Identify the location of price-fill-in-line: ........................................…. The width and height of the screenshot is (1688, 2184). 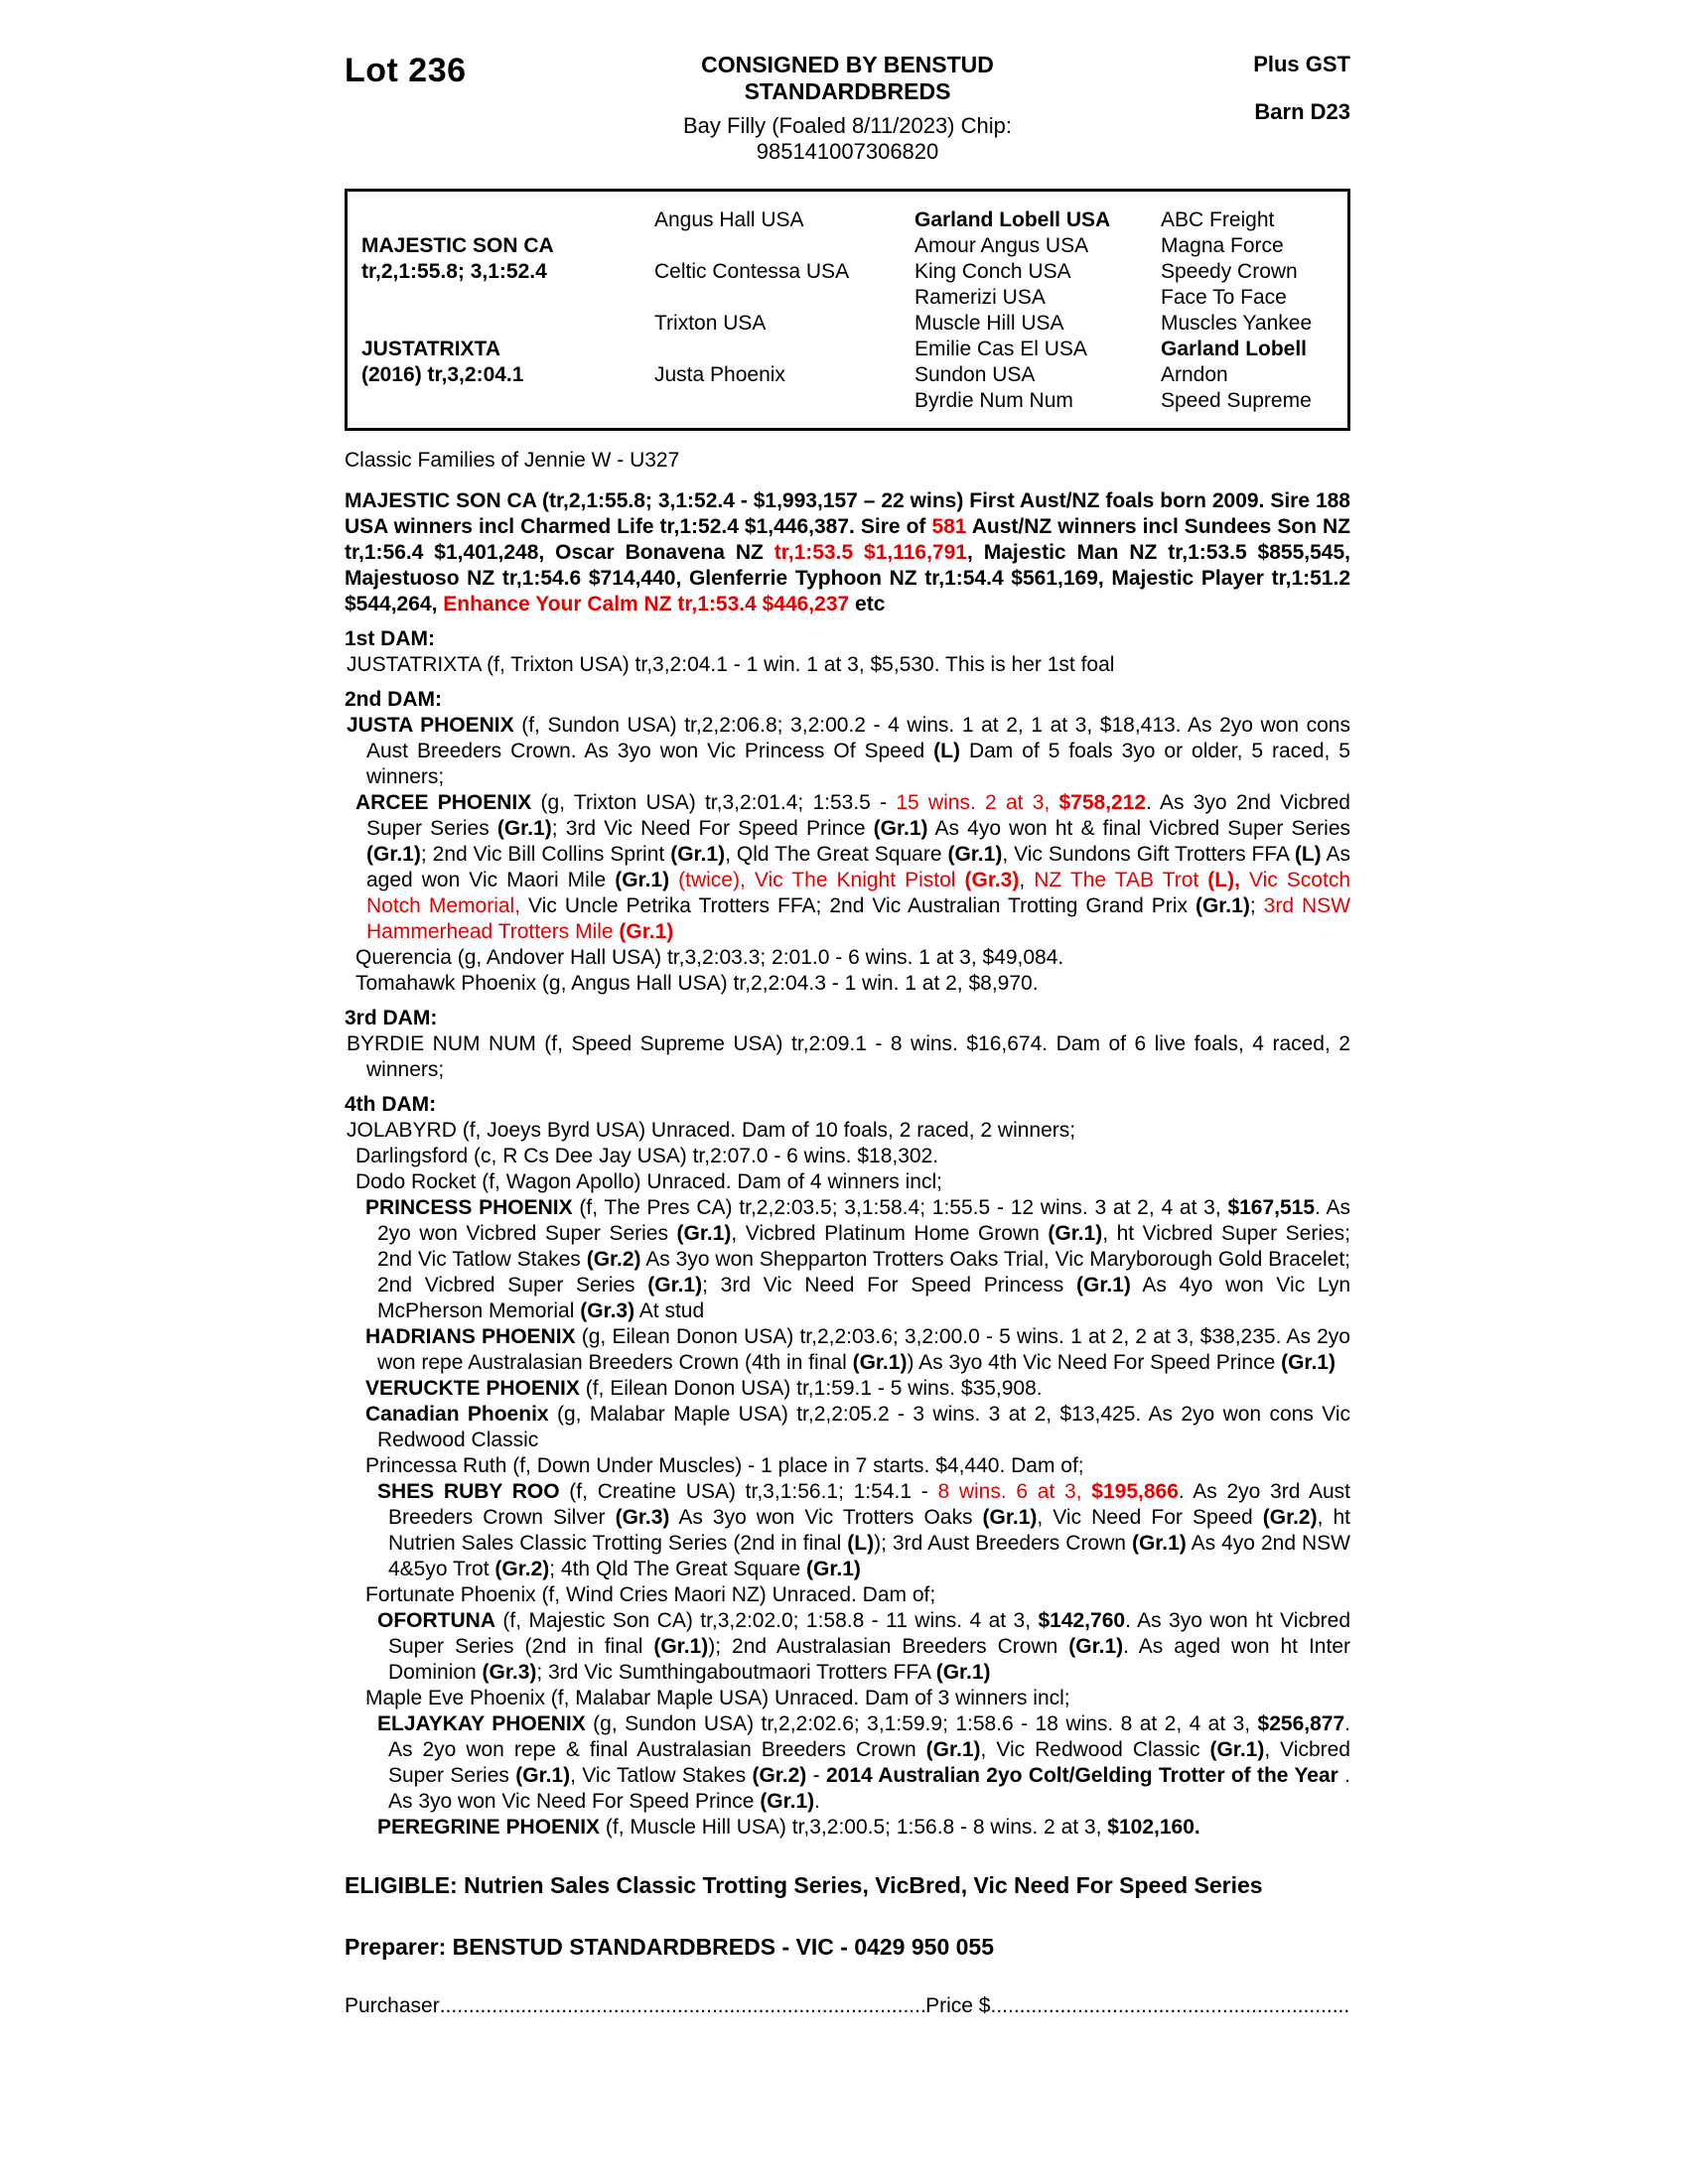
(1170, 2005).